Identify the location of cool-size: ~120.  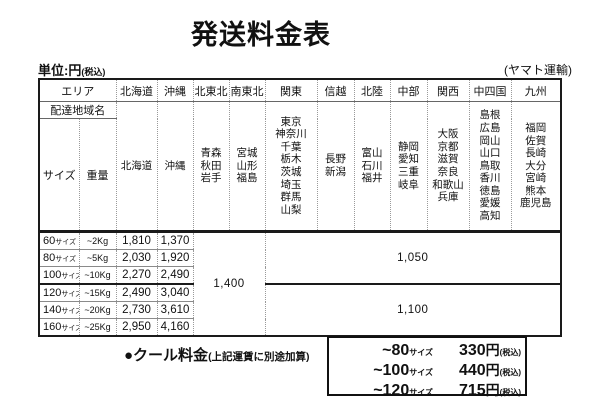
(391, 390).